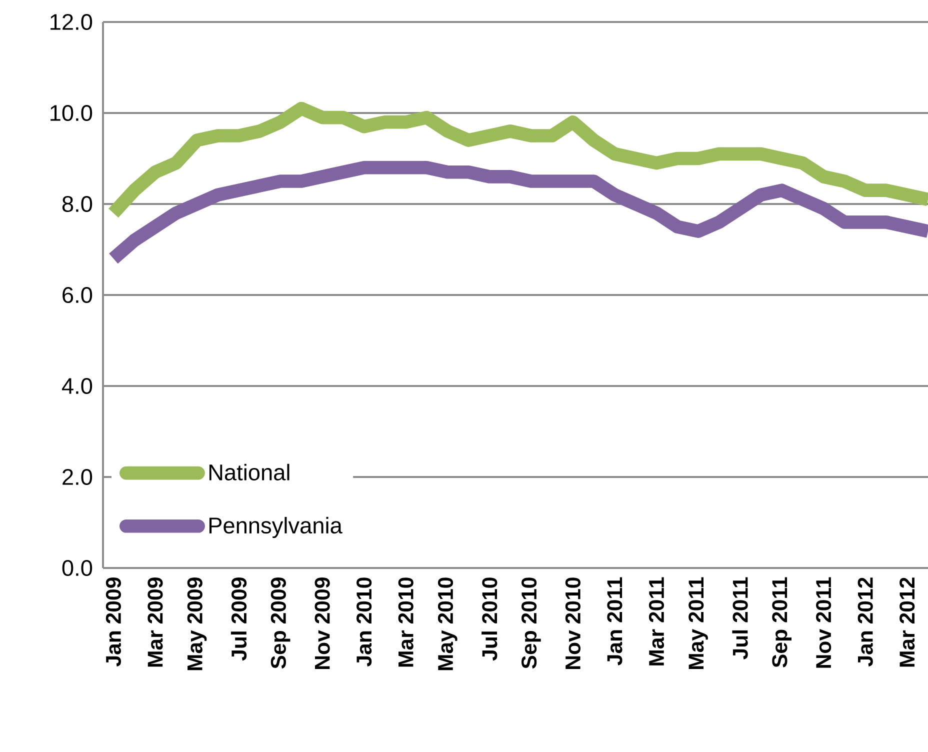  What do you see at coordinates (448, 624) in the screenshot?
I see `x-tick-label: May 2010` at bounding box center [448, 624].